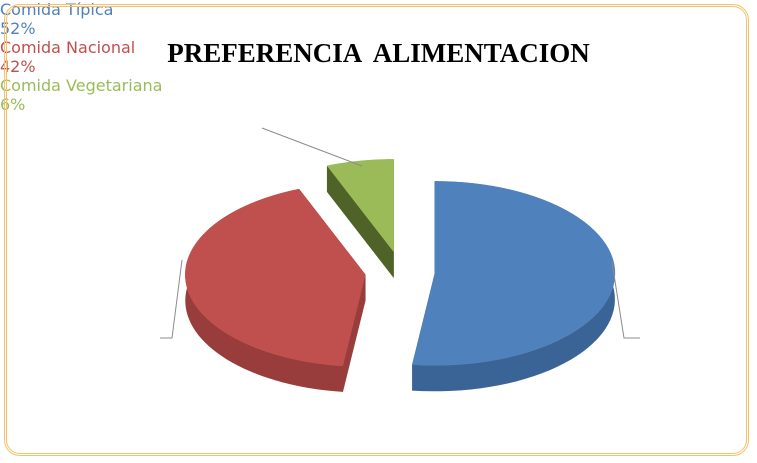  What do you see at coordinates (18, 66) in the screenshot?
I see `label-value: 42%` at bounding box center [18, 66].